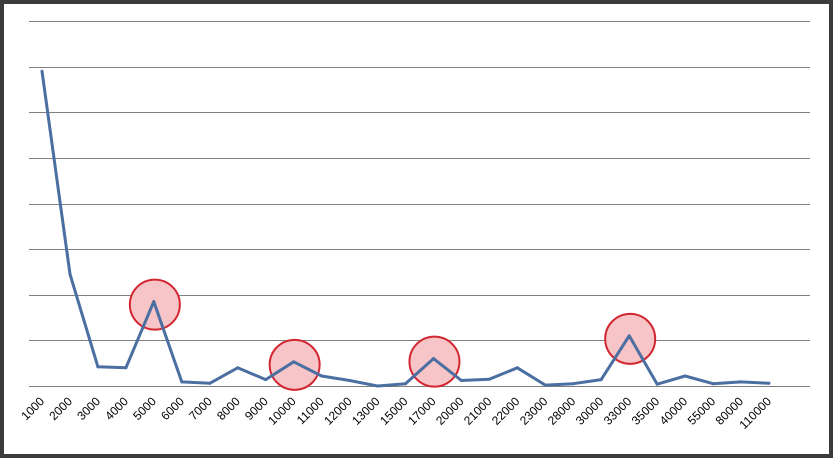 The image size is (833, 458). I want to click on x-tick-label: 2000, so click(60, 408).